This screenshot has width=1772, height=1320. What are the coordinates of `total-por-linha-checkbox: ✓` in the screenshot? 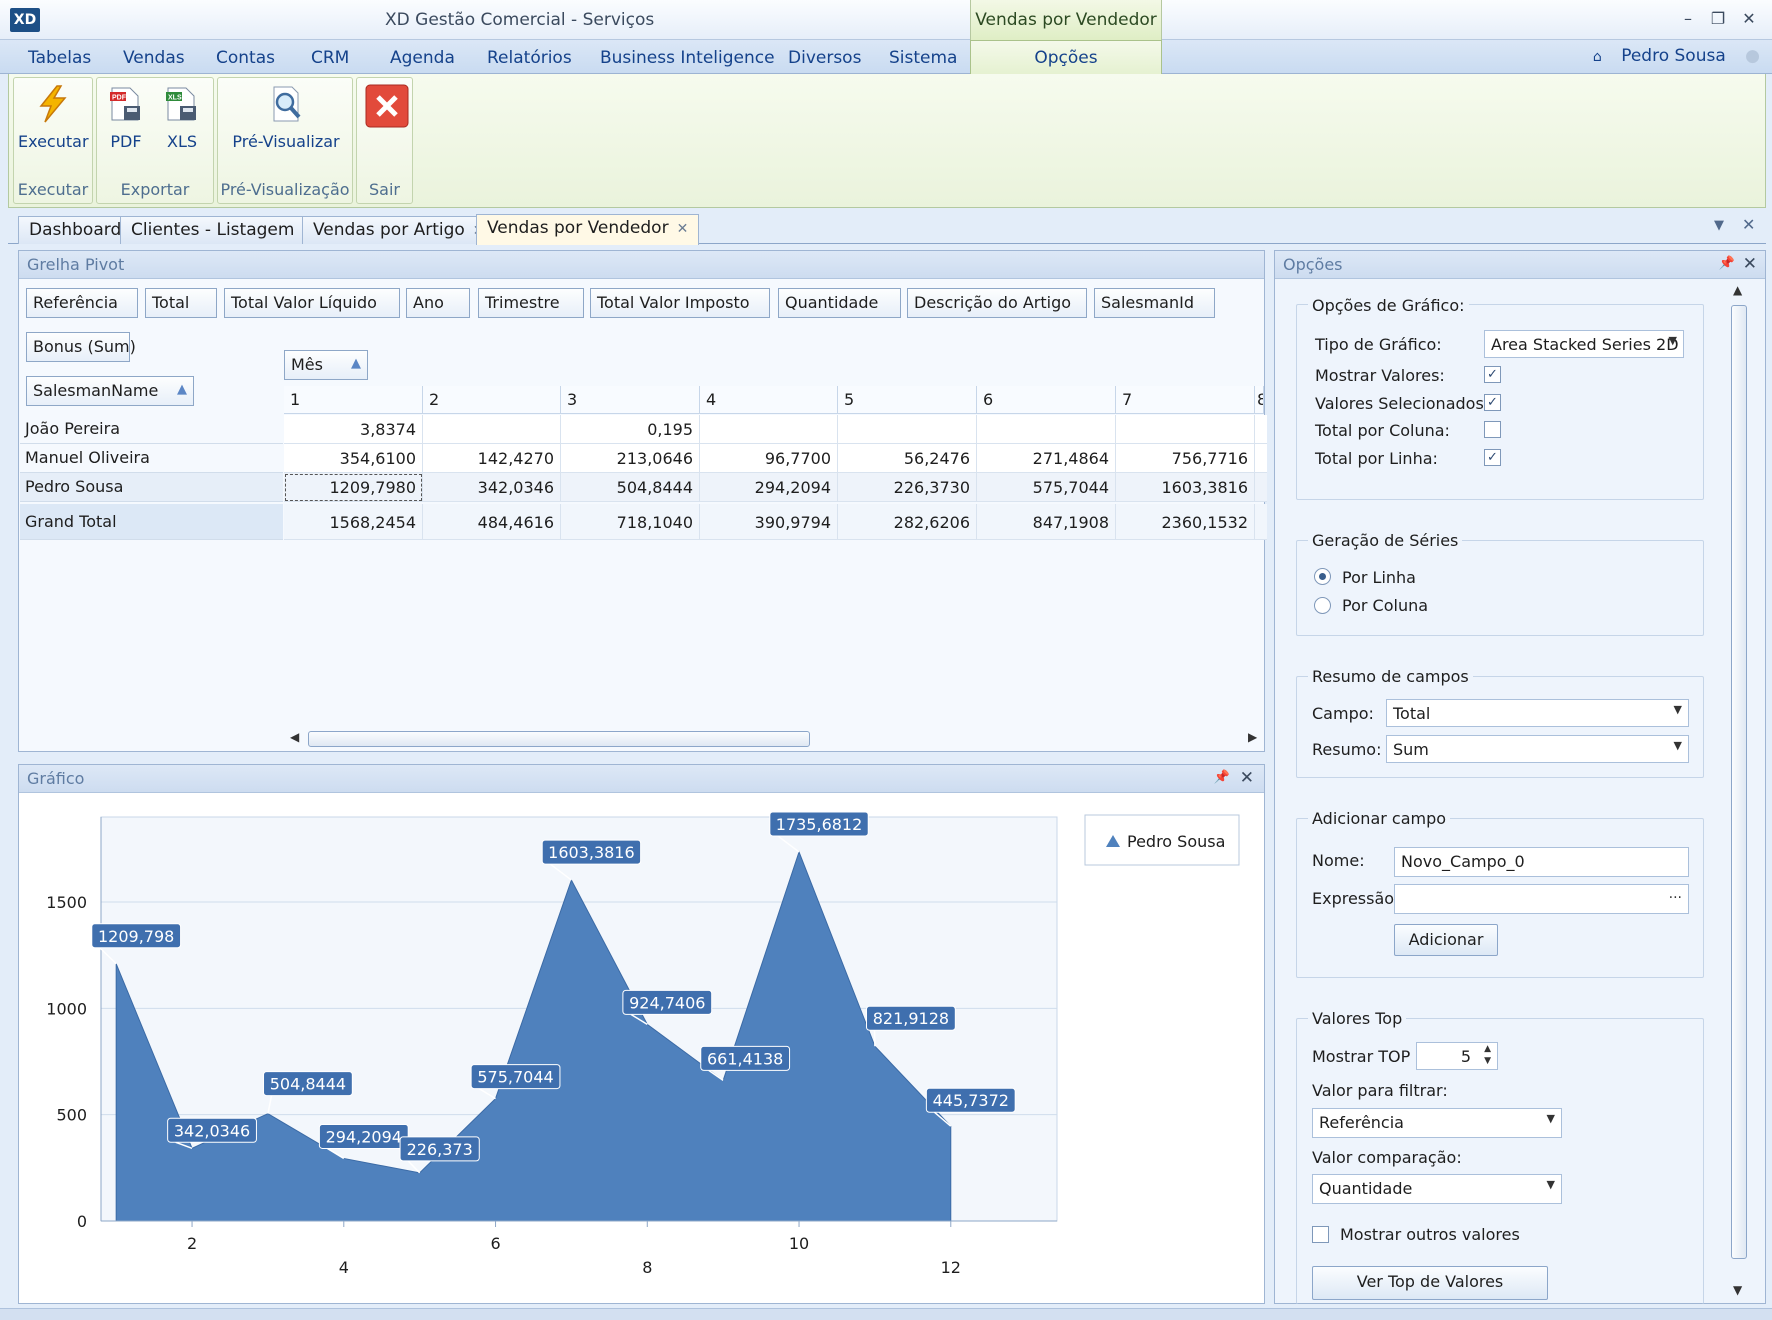 It's located at (1492, 457).